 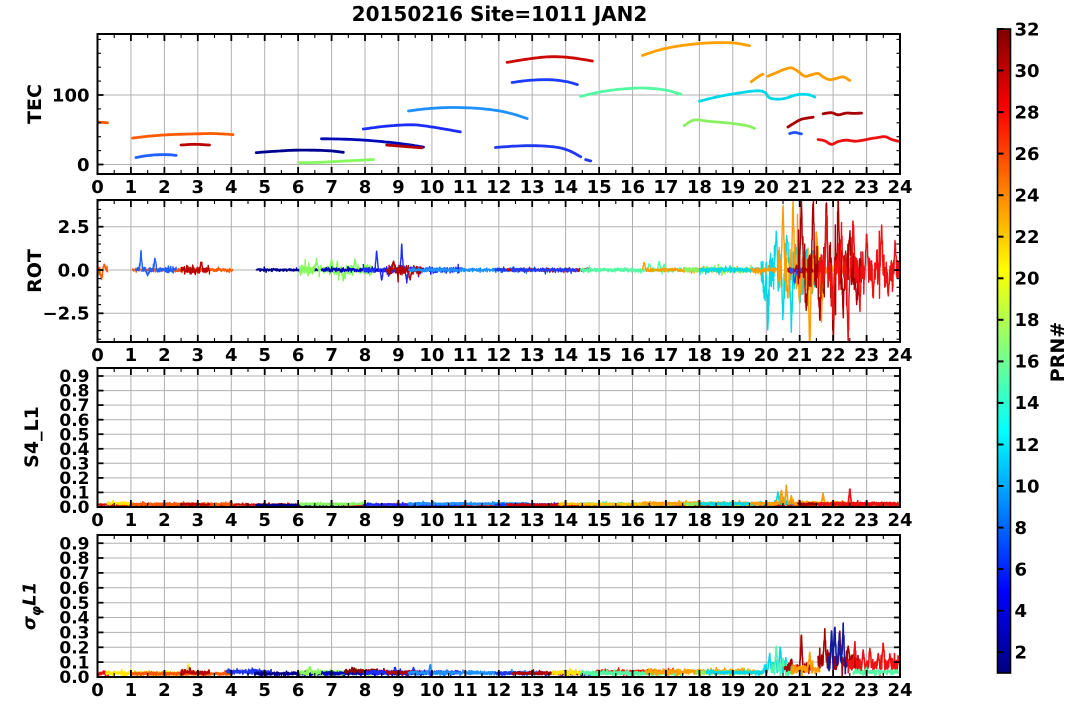 What do you see at coordinates (1027, 71) in the screenshot?
I see `svg-text: 30` at bounding box center [1027, 71].